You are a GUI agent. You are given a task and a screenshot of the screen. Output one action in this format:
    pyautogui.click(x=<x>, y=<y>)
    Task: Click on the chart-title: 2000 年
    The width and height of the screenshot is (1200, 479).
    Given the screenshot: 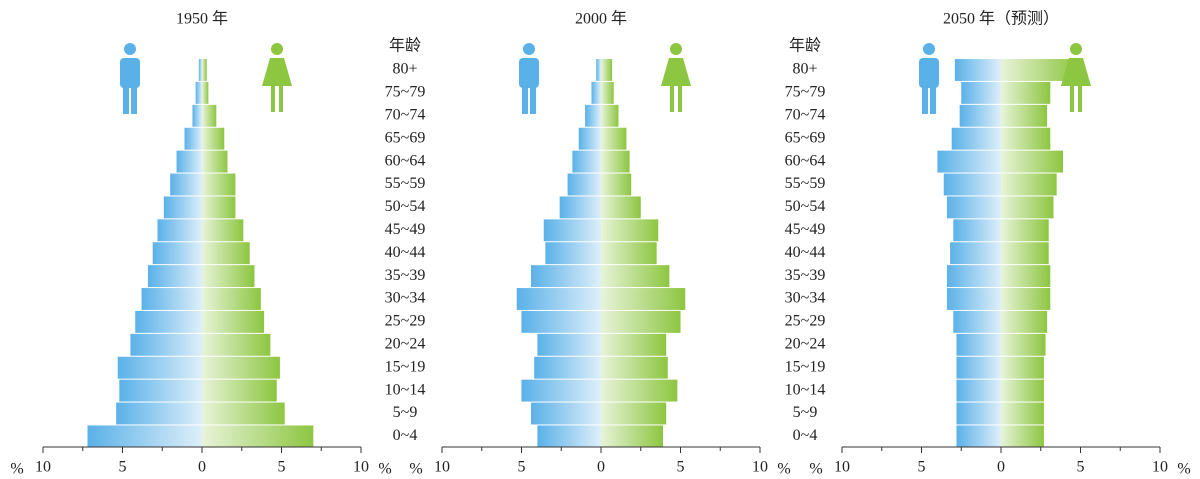 What is the action you would take?
    pyautogui.click(x=601, y=19)
    